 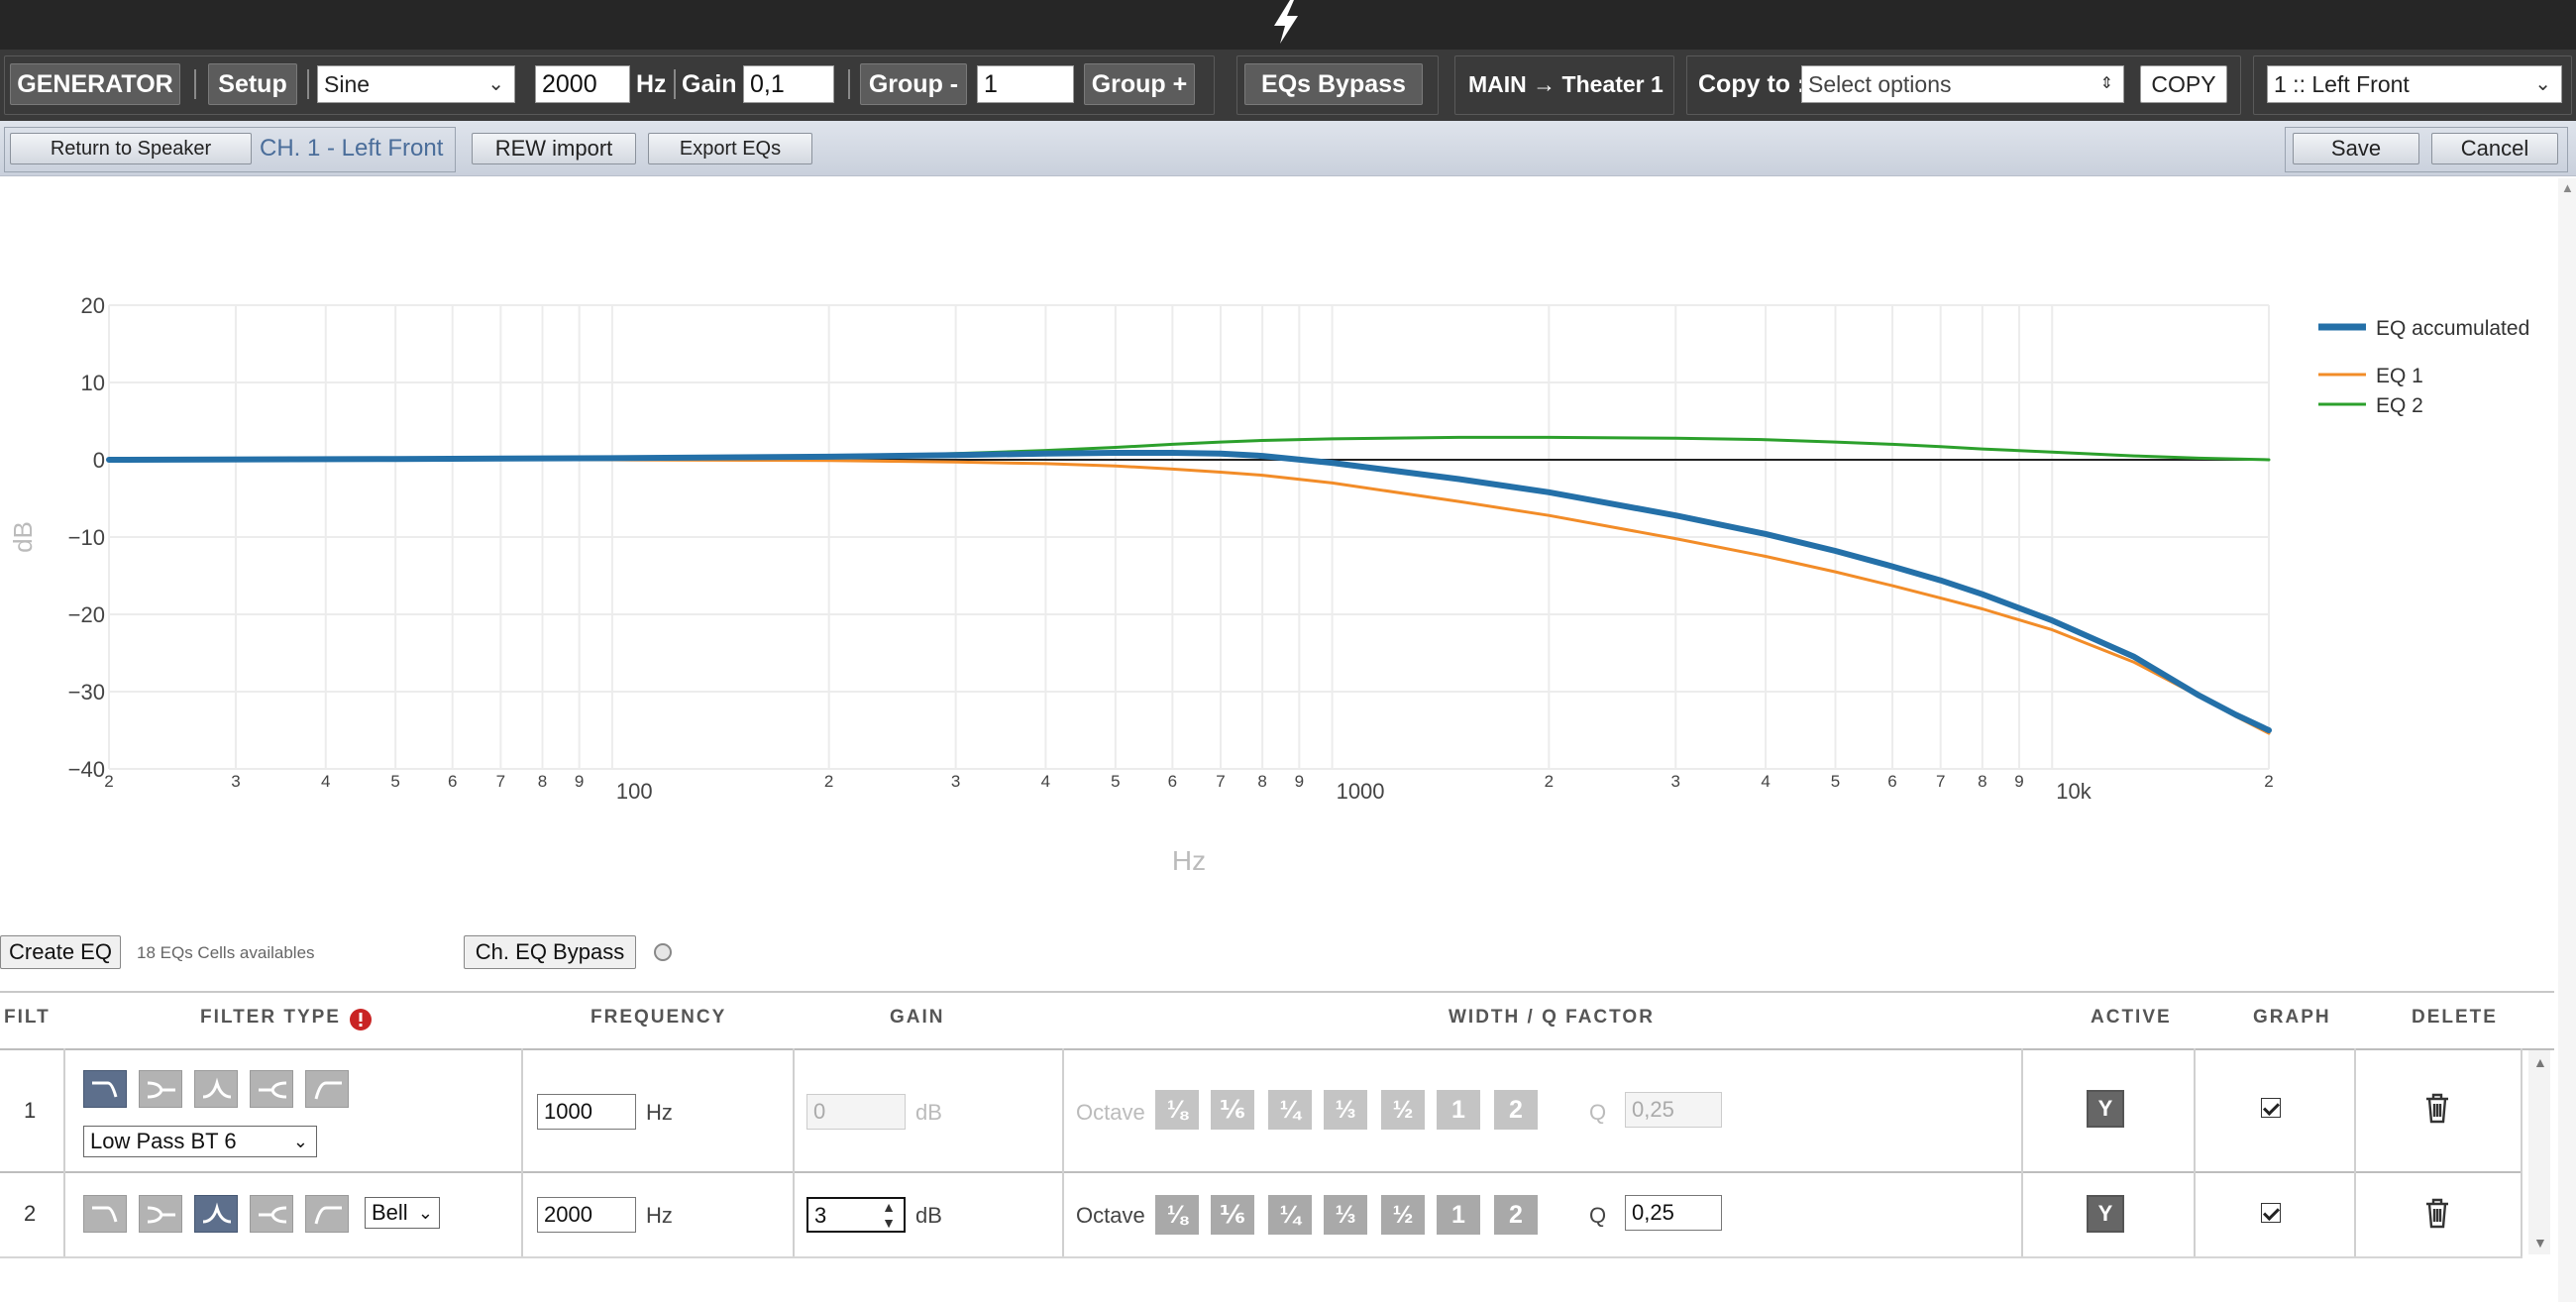 What do you see at coordinates (30, 1213) in the screenshot?
I see `row-index: 2` at bounding box center [30, 1213].